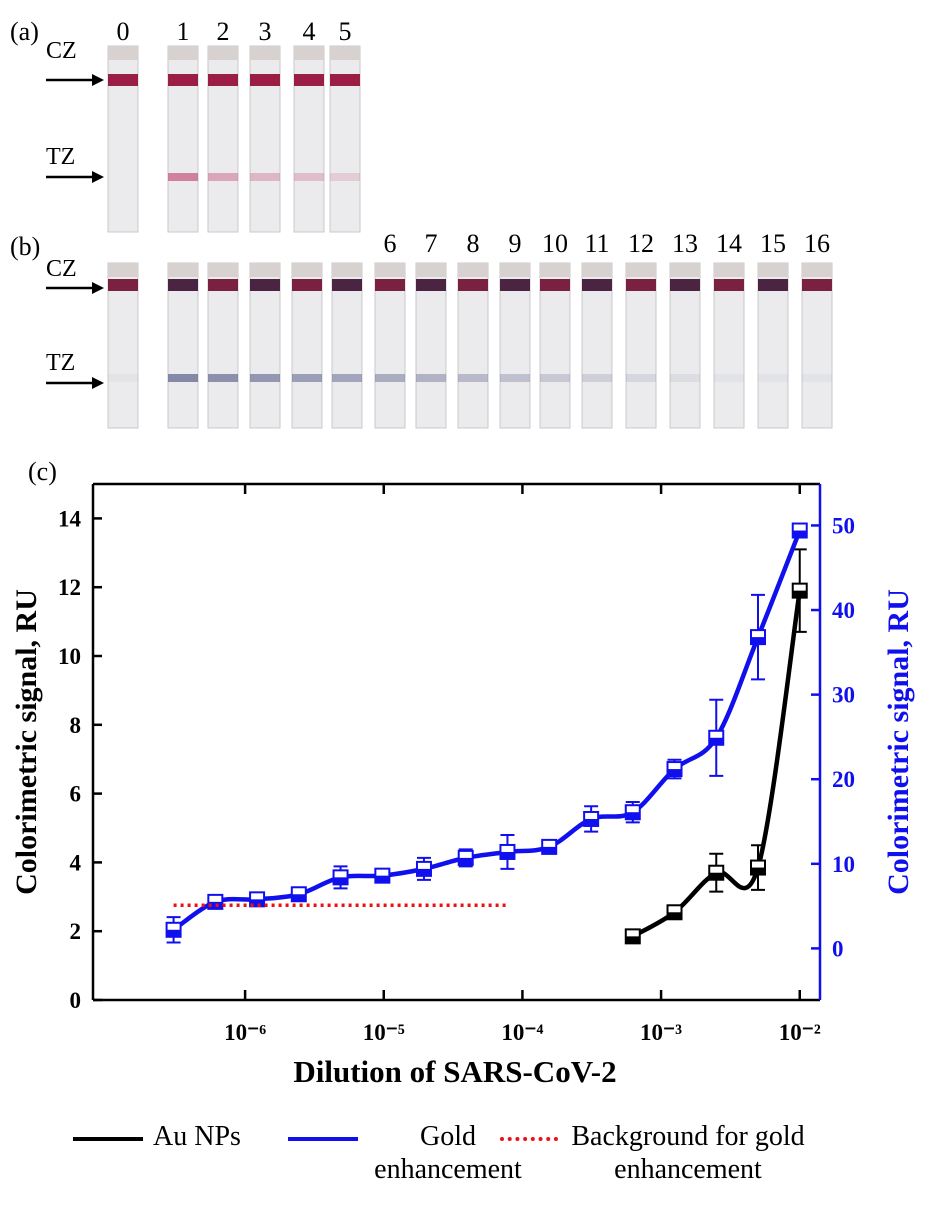 This screenshot has height=1215, width=925. Describe the element at coordinates (555, 243) in the screenshot. I see `lane-label: 10` at that location.